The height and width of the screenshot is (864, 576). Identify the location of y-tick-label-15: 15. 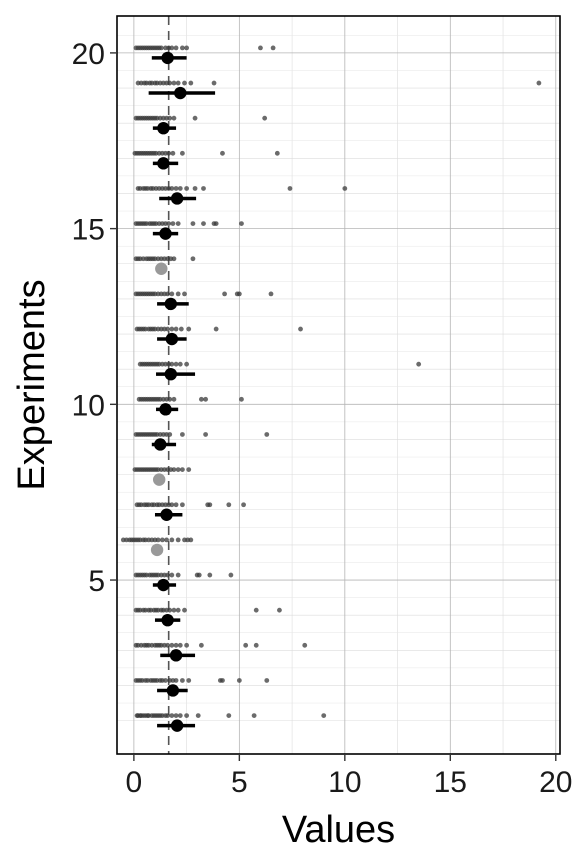
(88, 230).